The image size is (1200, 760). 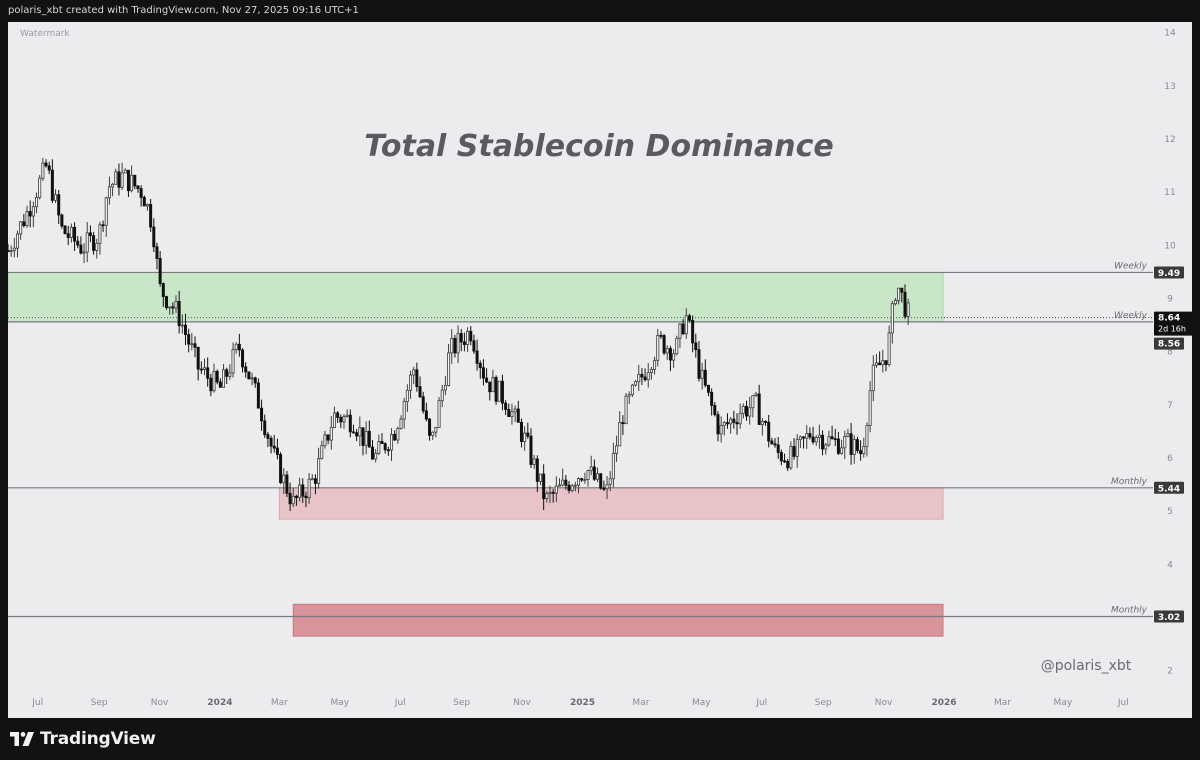 I want to click on footer-bar: TradingView, so click(x=600, y=739).